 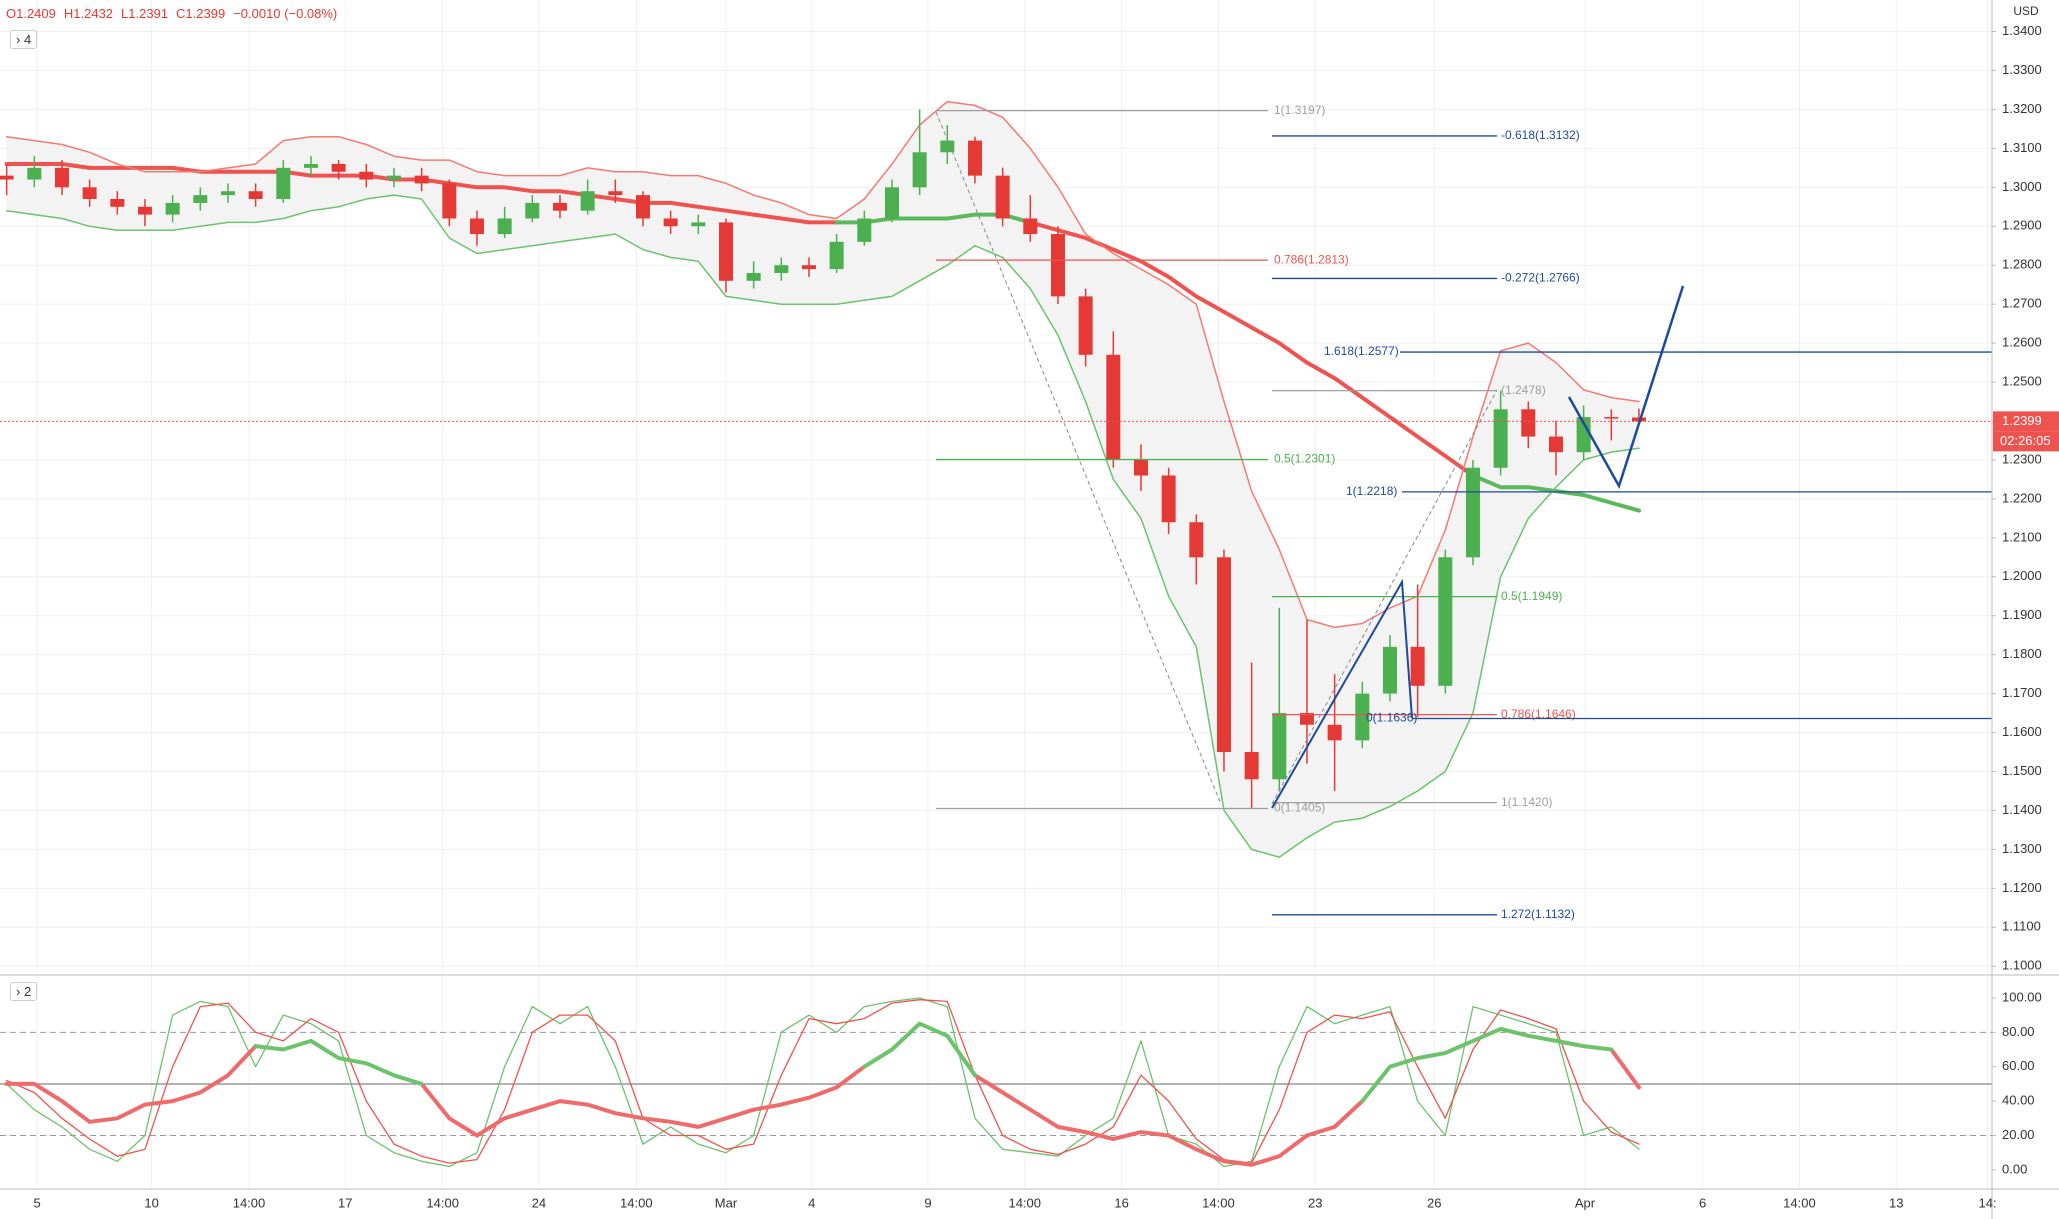 What do you see at coordinates (27, 991) in the screenshot?
I see `indicator-count: 2` at bounding box center [27, 991].